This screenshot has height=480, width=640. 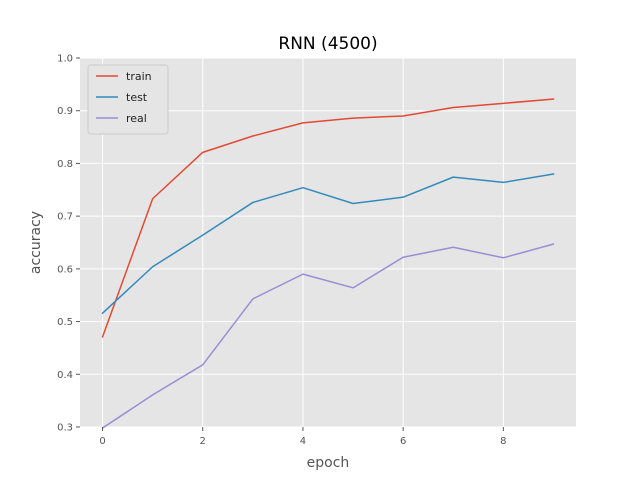 I want to click on y-tick-label: 0.5, so click(x=65, y=322).